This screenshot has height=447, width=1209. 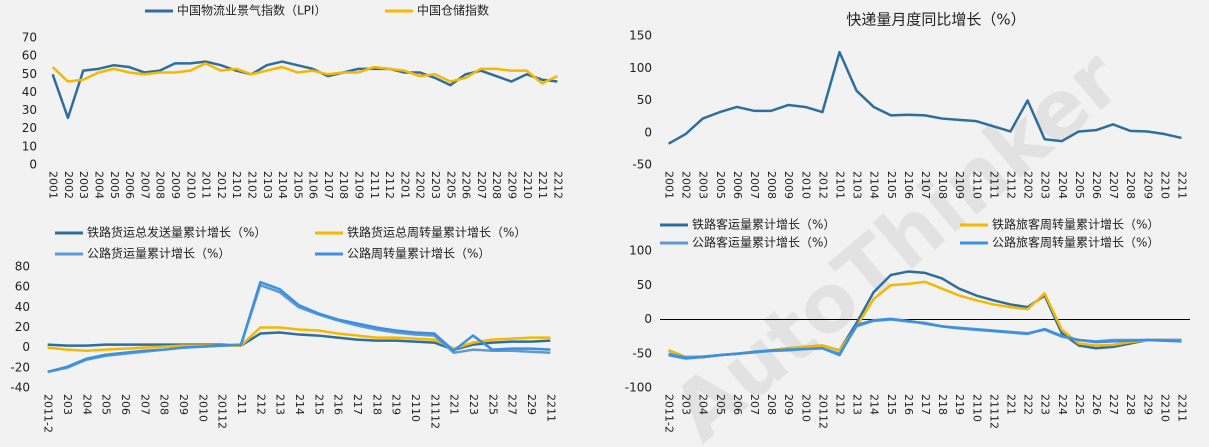 I want to click on legend-label: 公路旅客周转量累计增长（%）, so click(x=1075, y=242).